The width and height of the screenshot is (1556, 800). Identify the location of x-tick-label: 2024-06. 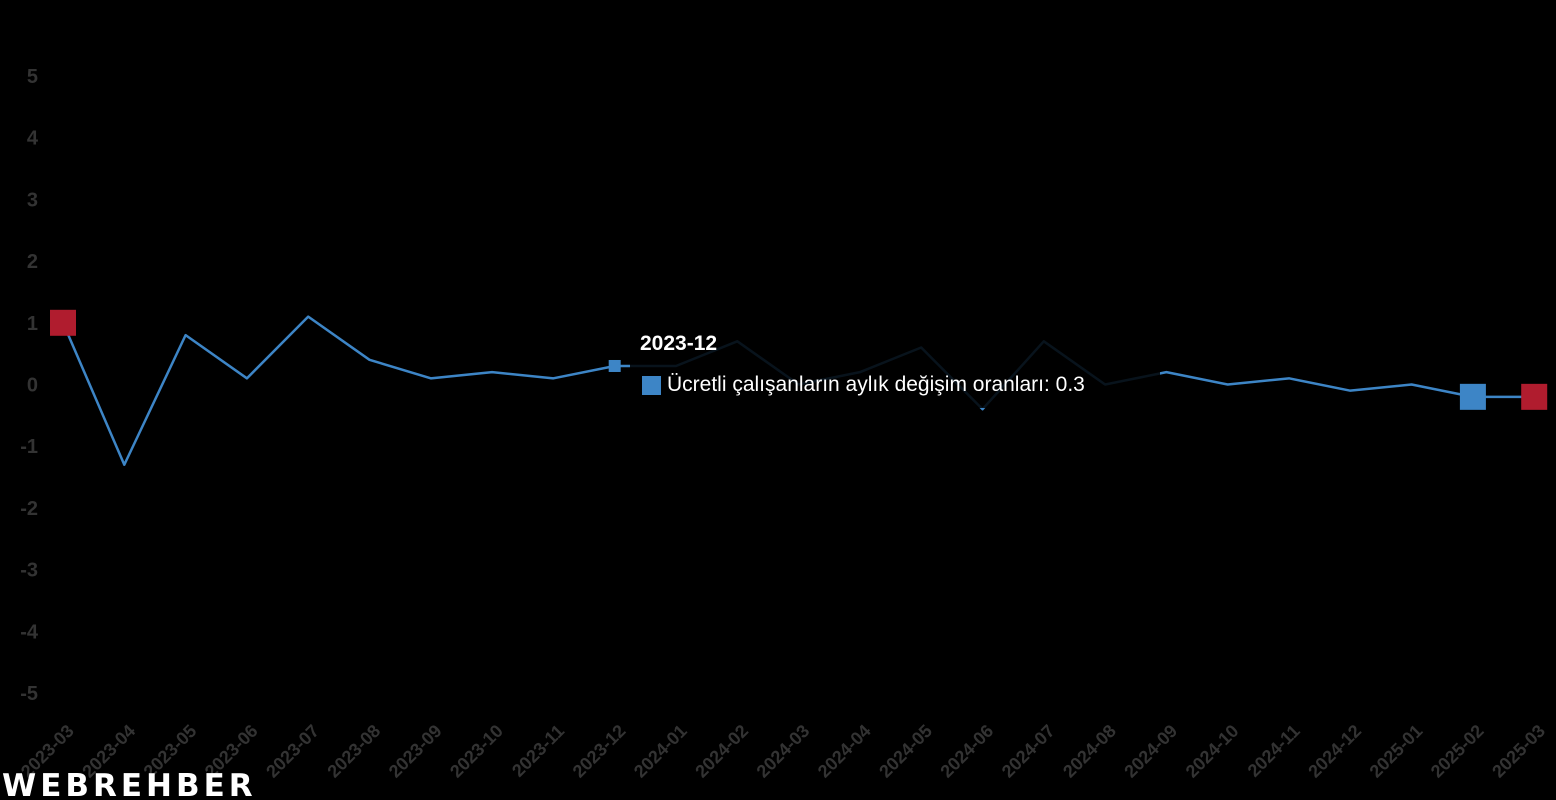
(966, 751).